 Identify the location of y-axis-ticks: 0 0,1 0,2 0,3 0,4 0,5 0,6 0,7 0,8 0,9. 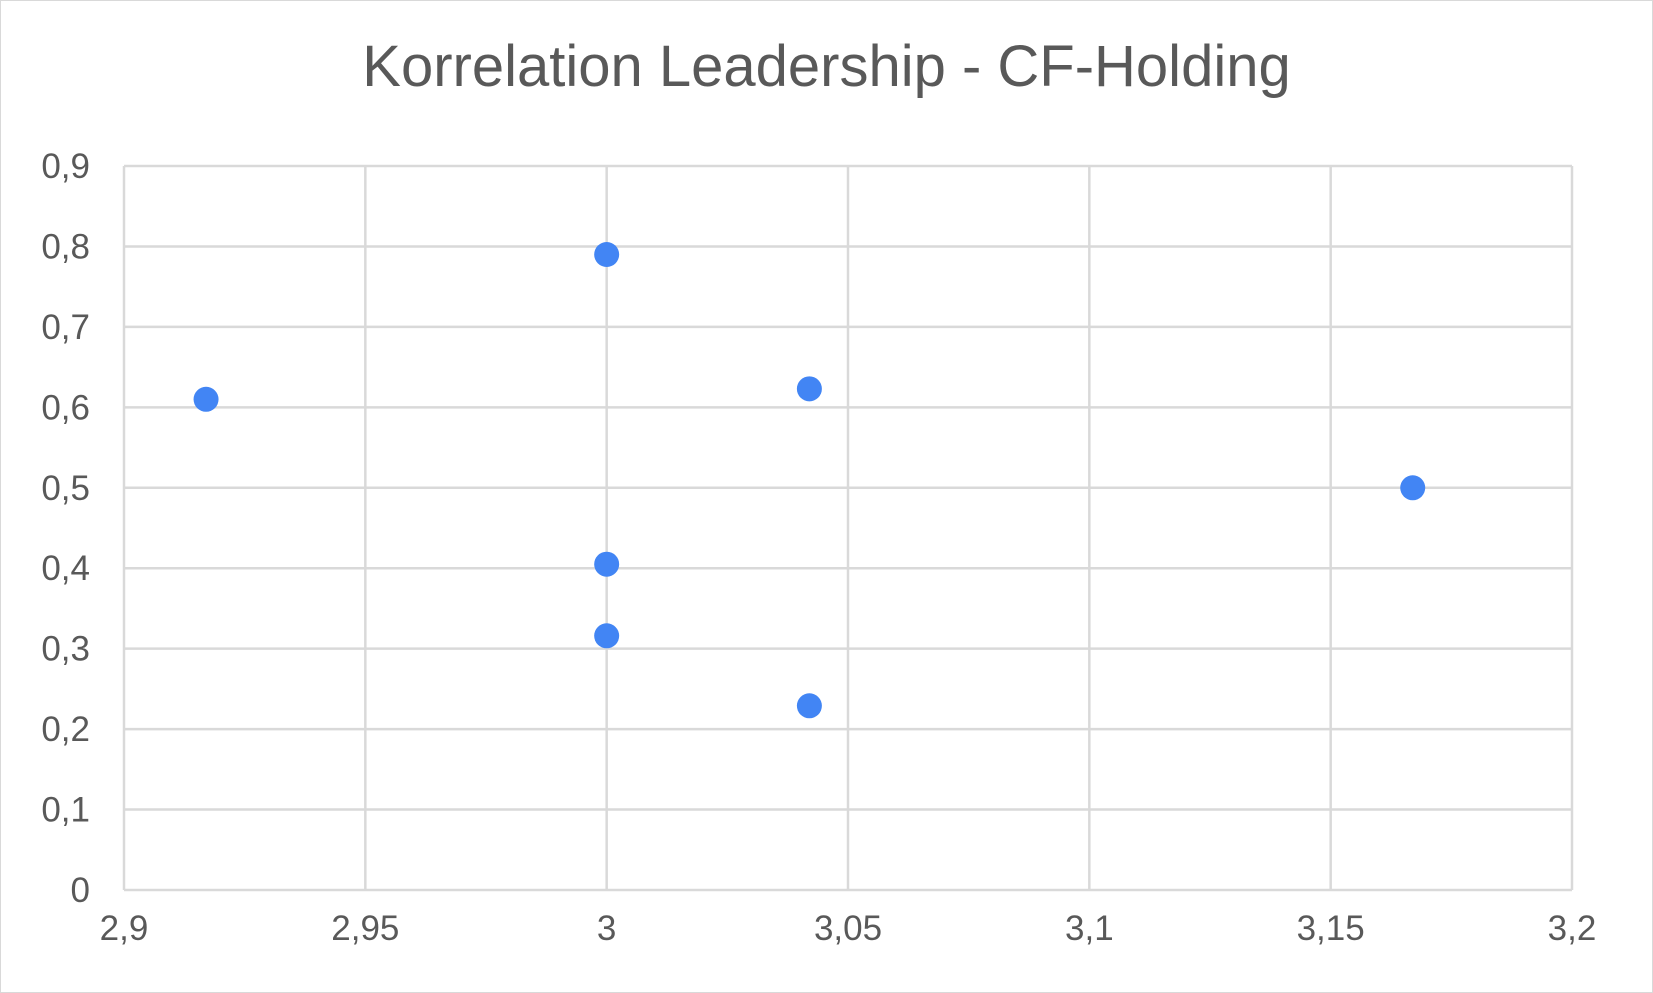
(65, 528).